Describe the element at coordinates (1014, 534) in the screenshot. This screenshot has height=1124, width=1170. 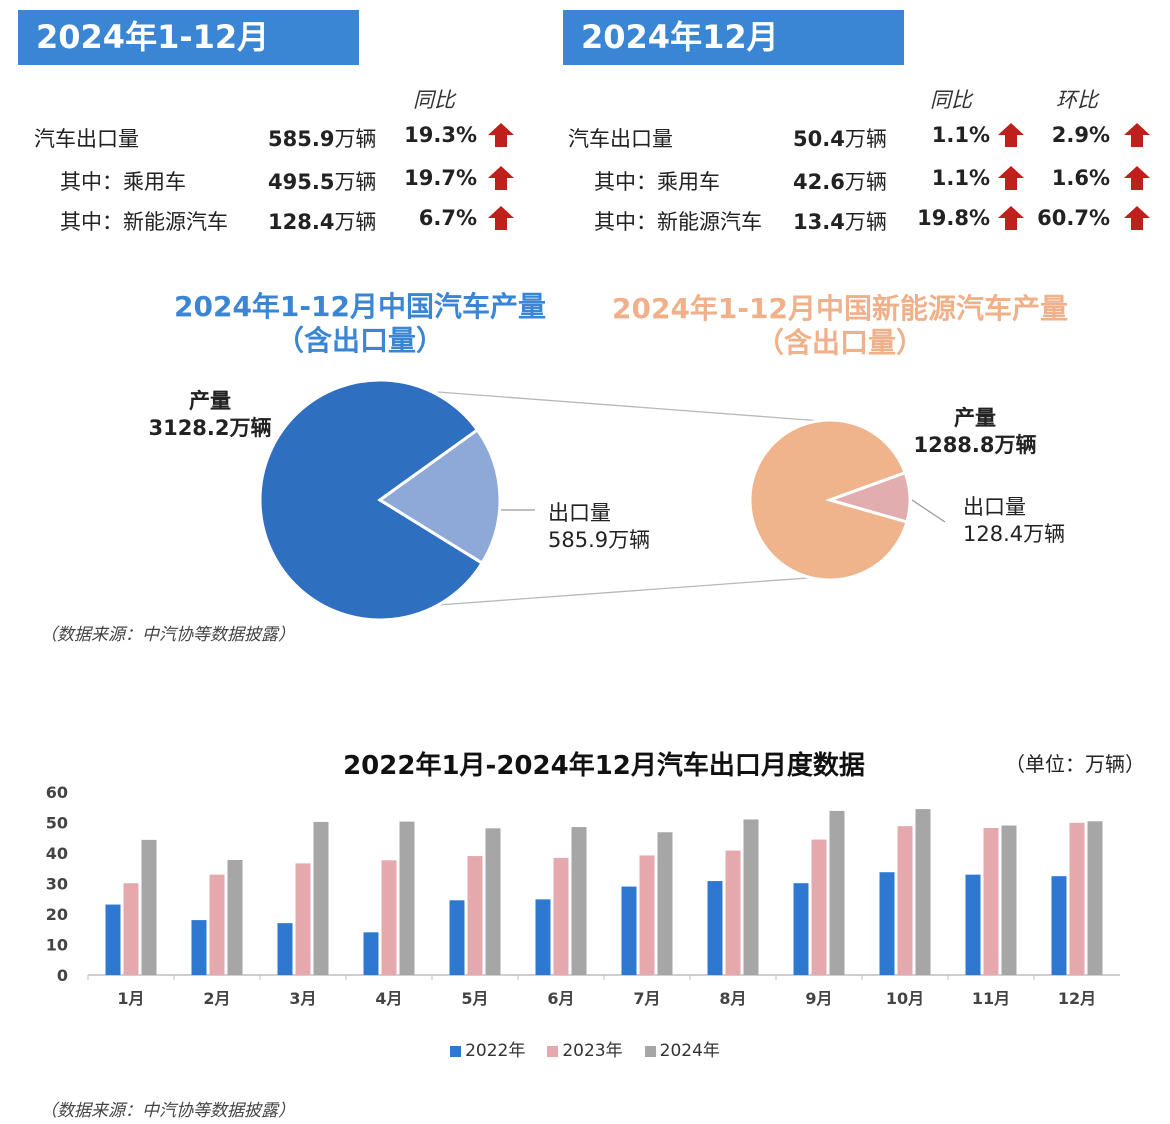
I see `pie-right-slice-value: 128.4万辆` at that location.